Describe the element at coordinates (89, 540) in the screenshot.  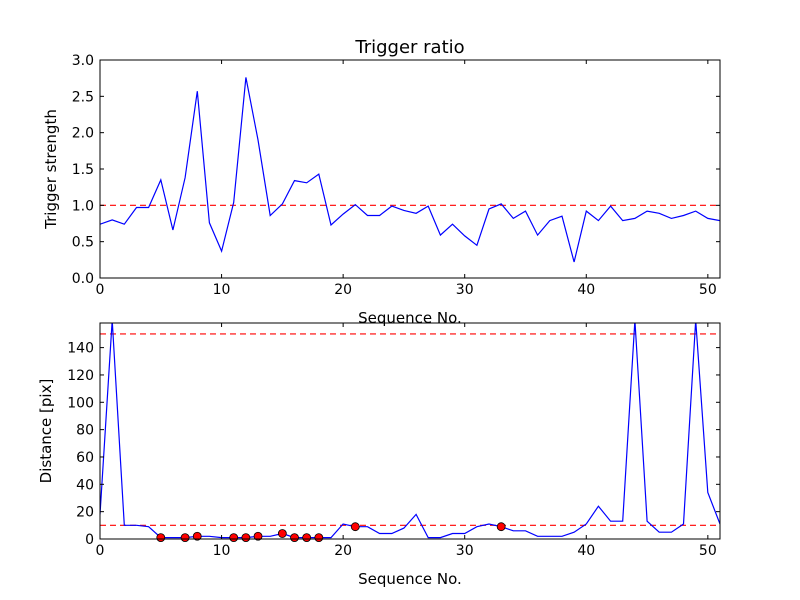
I see `bottom-y-tick-label-0: 0` at that location.